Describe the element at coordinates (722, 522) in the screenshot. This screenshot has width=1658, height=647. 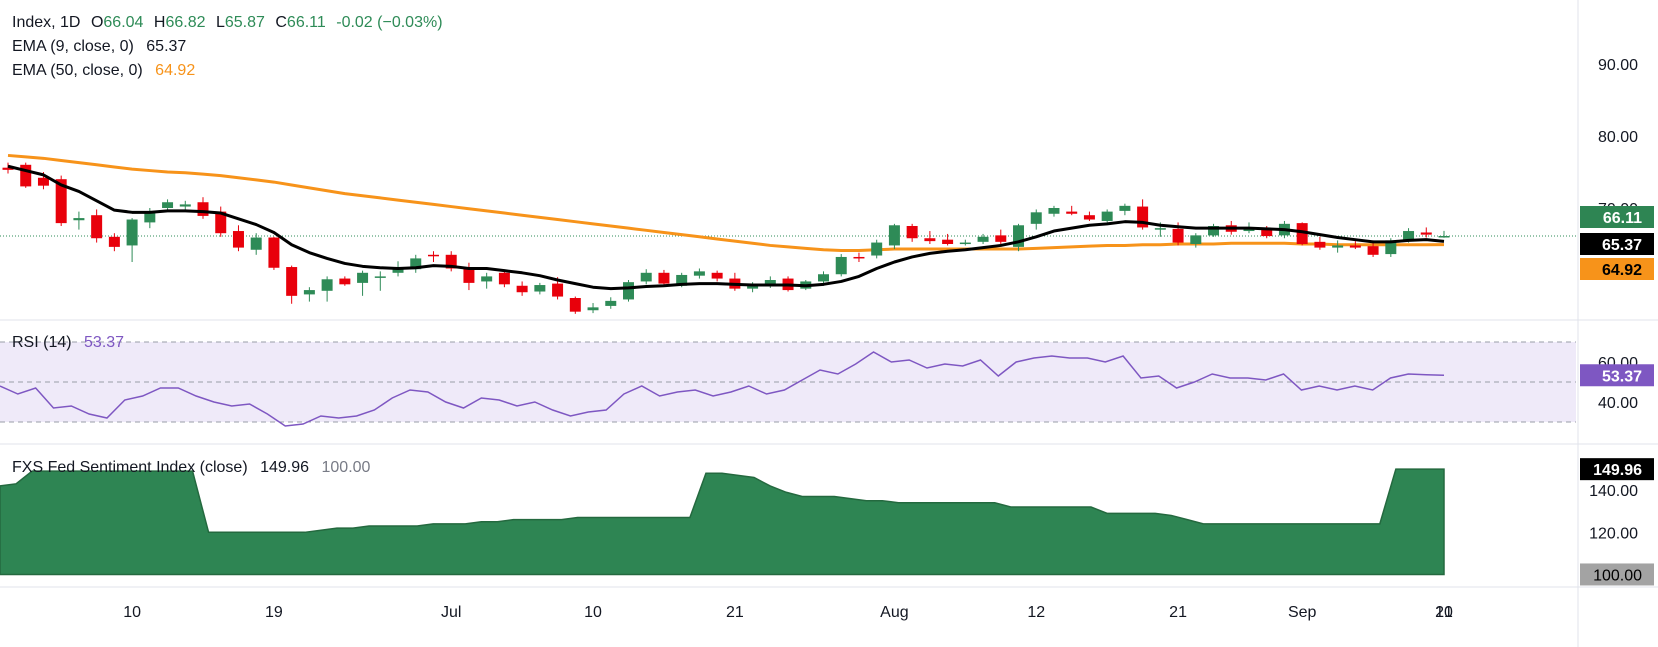
I see `fed-sentiment-area` at that location.